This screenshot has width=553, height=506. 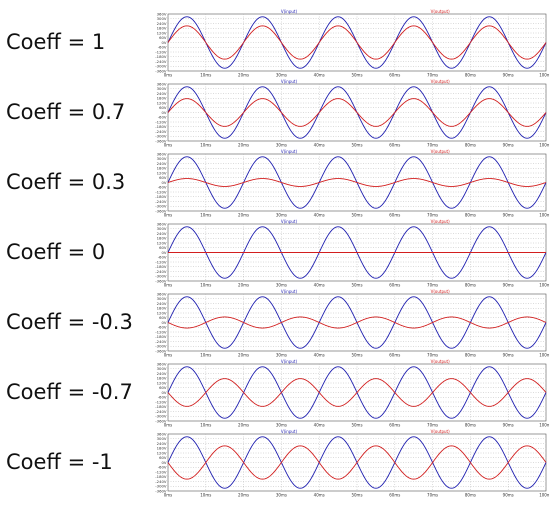 What do you see at coordinates (162, 308) in the screenshot?
I see `y-tick-label: 180V` at bounding box center [162, 308].